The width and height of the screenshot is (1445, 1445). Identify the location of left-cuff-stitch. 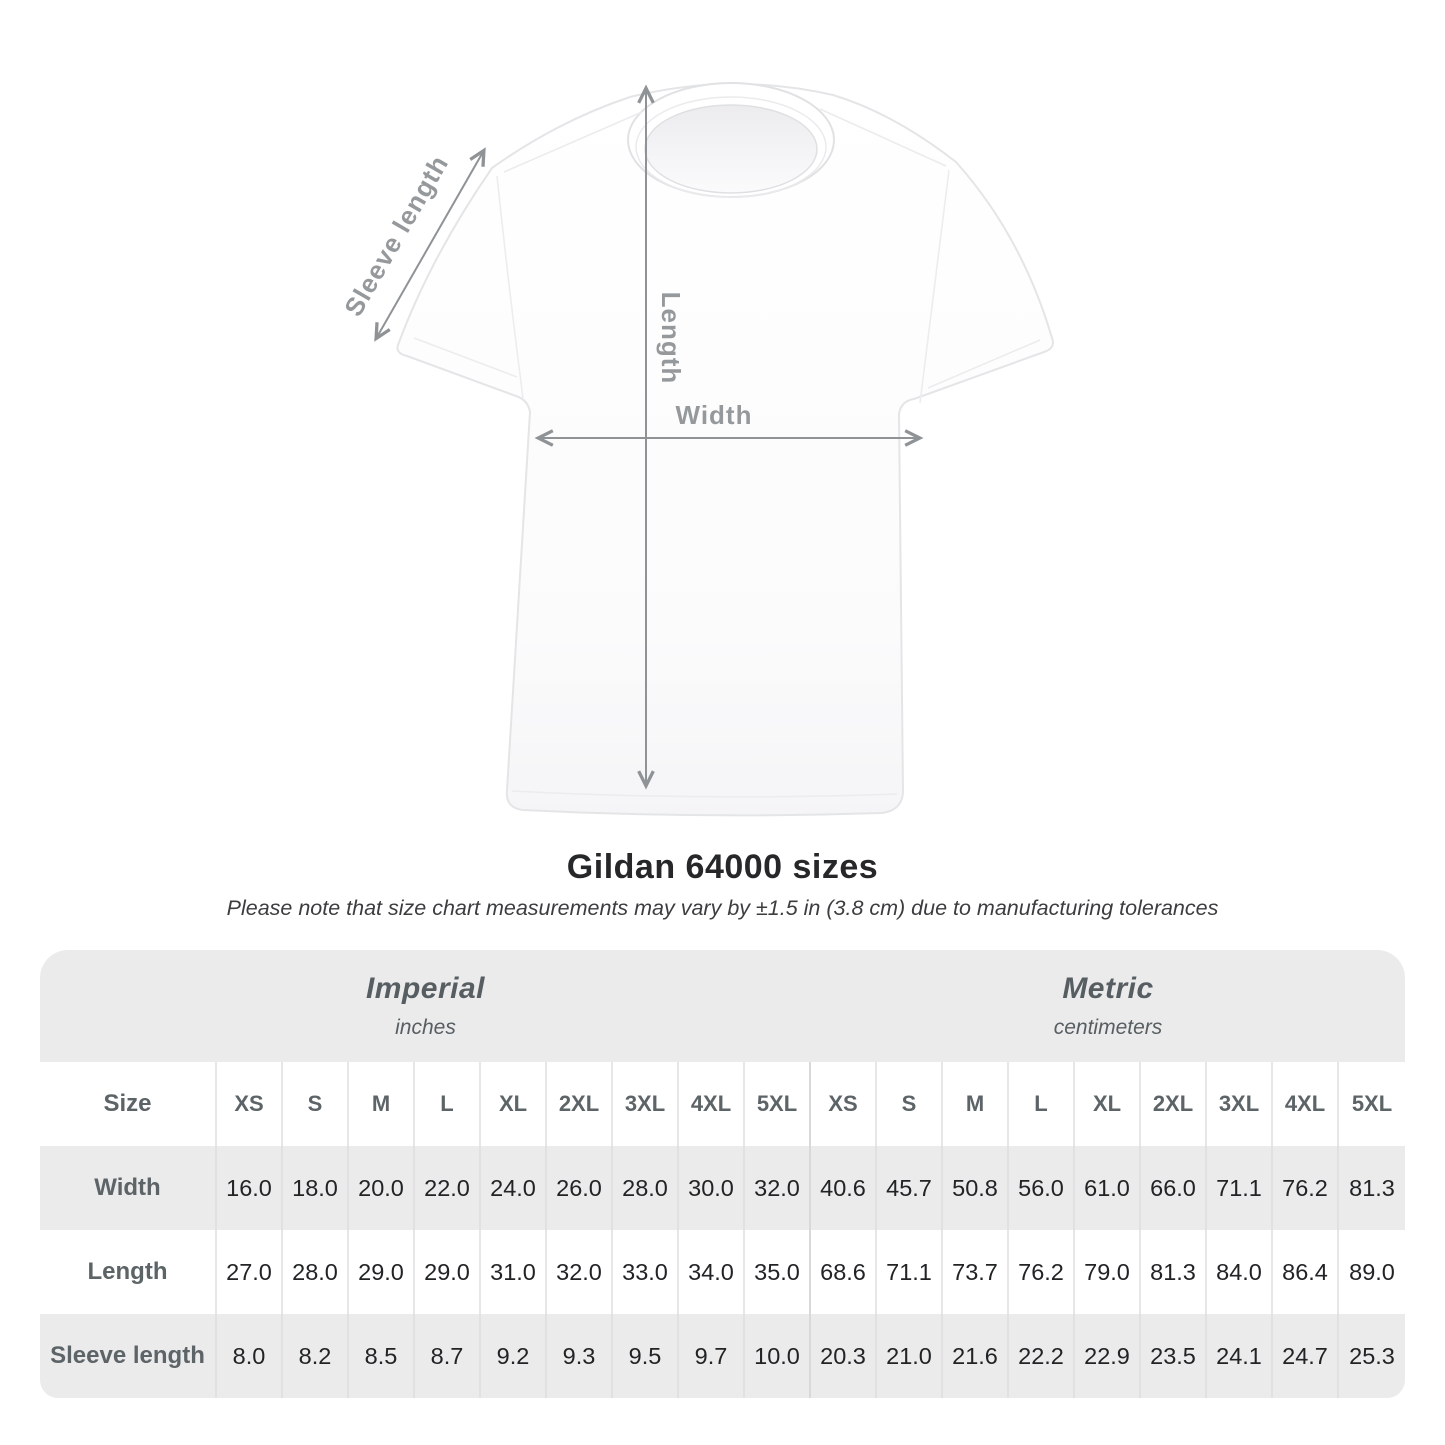
(465, 357).